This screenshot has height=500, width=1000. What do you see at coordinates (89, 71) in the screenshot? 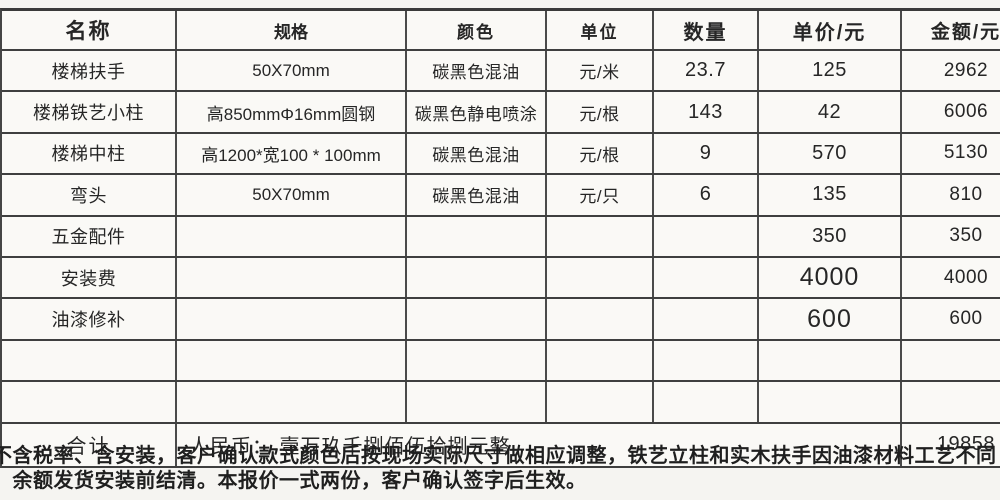
I see `row-label: 楼梯扶手` at bounding box center [89, 71].